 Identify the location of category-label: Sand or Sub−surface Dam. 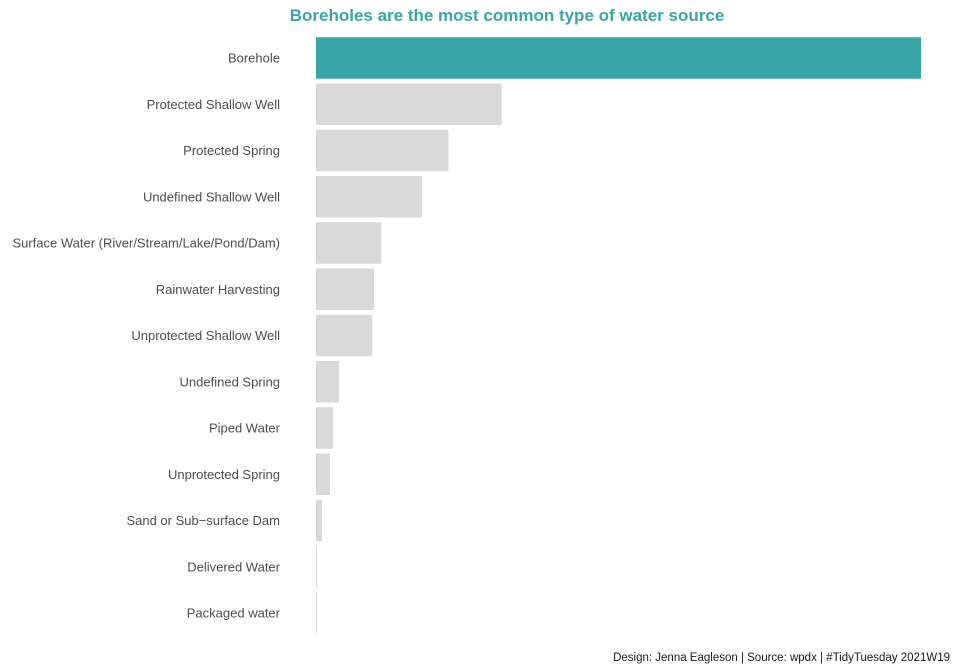
(203, 520).